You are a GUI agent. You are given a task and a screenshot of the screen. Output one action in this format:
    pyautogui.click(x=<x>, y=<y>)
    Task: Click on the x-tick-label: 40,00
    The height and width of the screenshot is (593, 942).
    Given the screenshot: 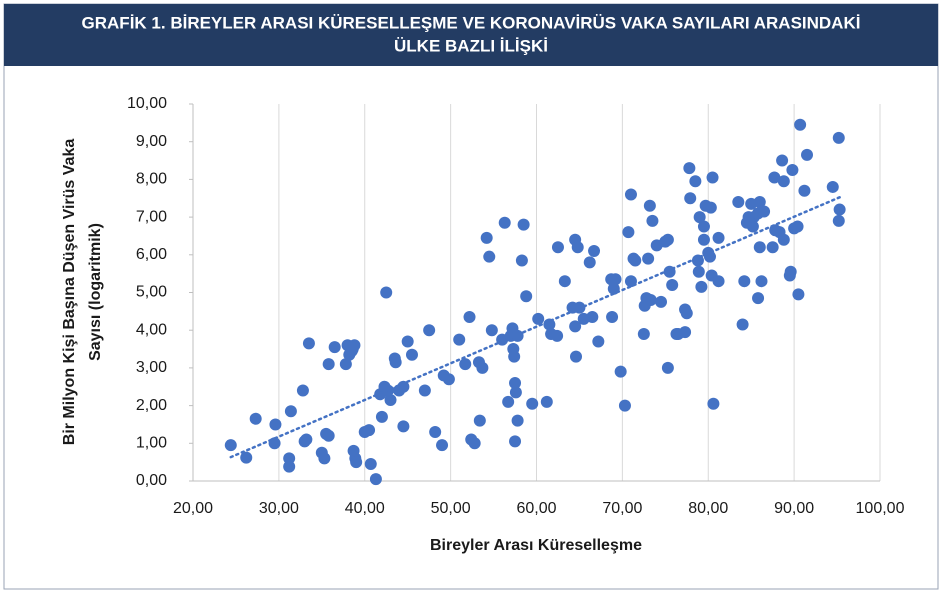 What is the action you would take?
    pyautogui.click(x=365, y=508)
    